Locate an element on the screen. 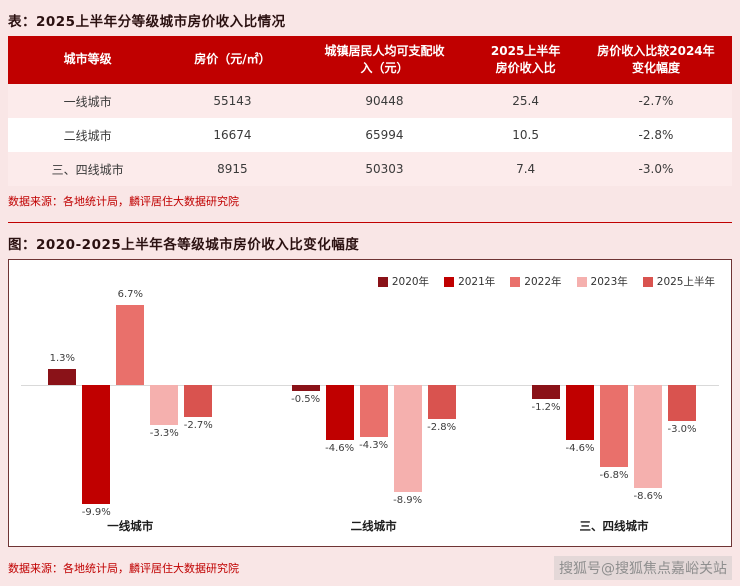  legend-item: 2022年 is located at coordinates (536, 281).